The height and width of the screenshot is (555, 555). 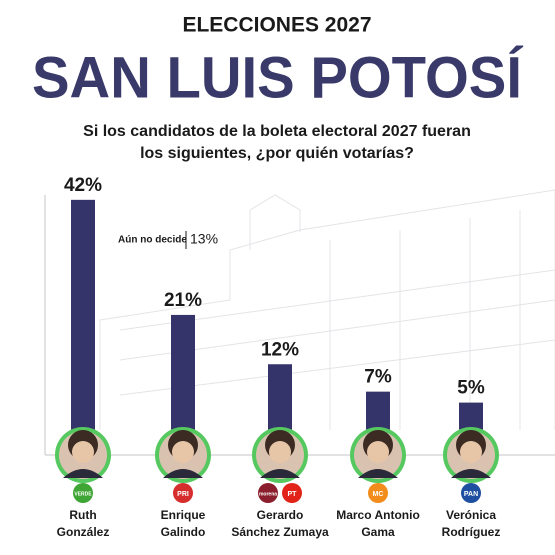 I want to click on candidate-name: González, so click(x=83, y=532).